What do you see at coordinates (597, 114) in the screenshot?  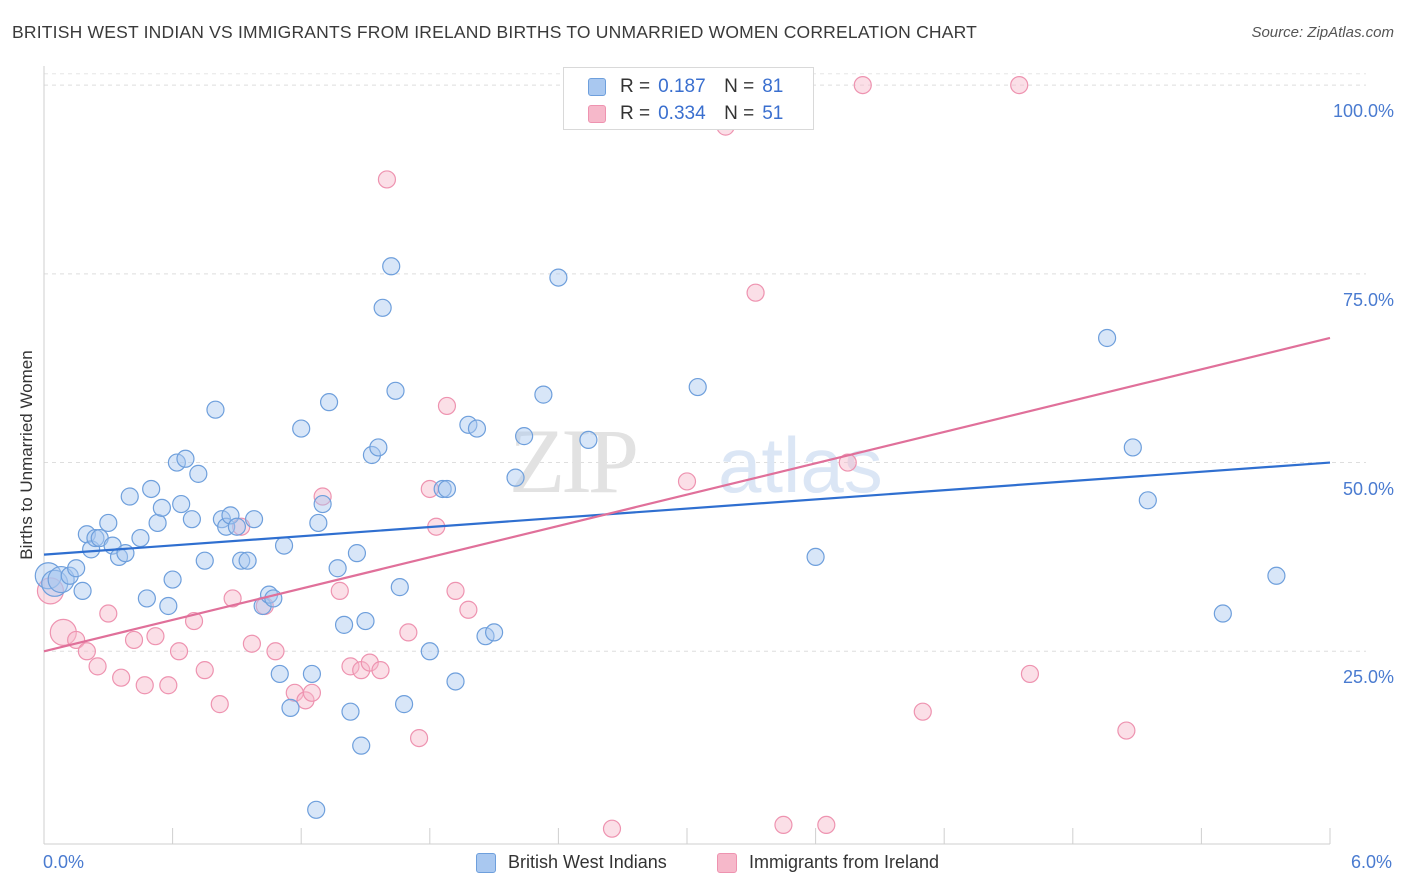 I see `legend-swatch-pink` at bounding box center [597, 114].